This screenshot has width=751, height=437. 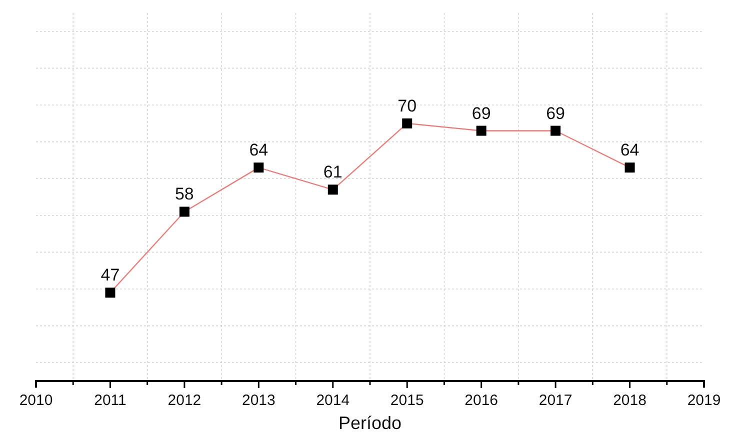 I want to click on x-tick-label: 2011, so click(x=110, y=400).